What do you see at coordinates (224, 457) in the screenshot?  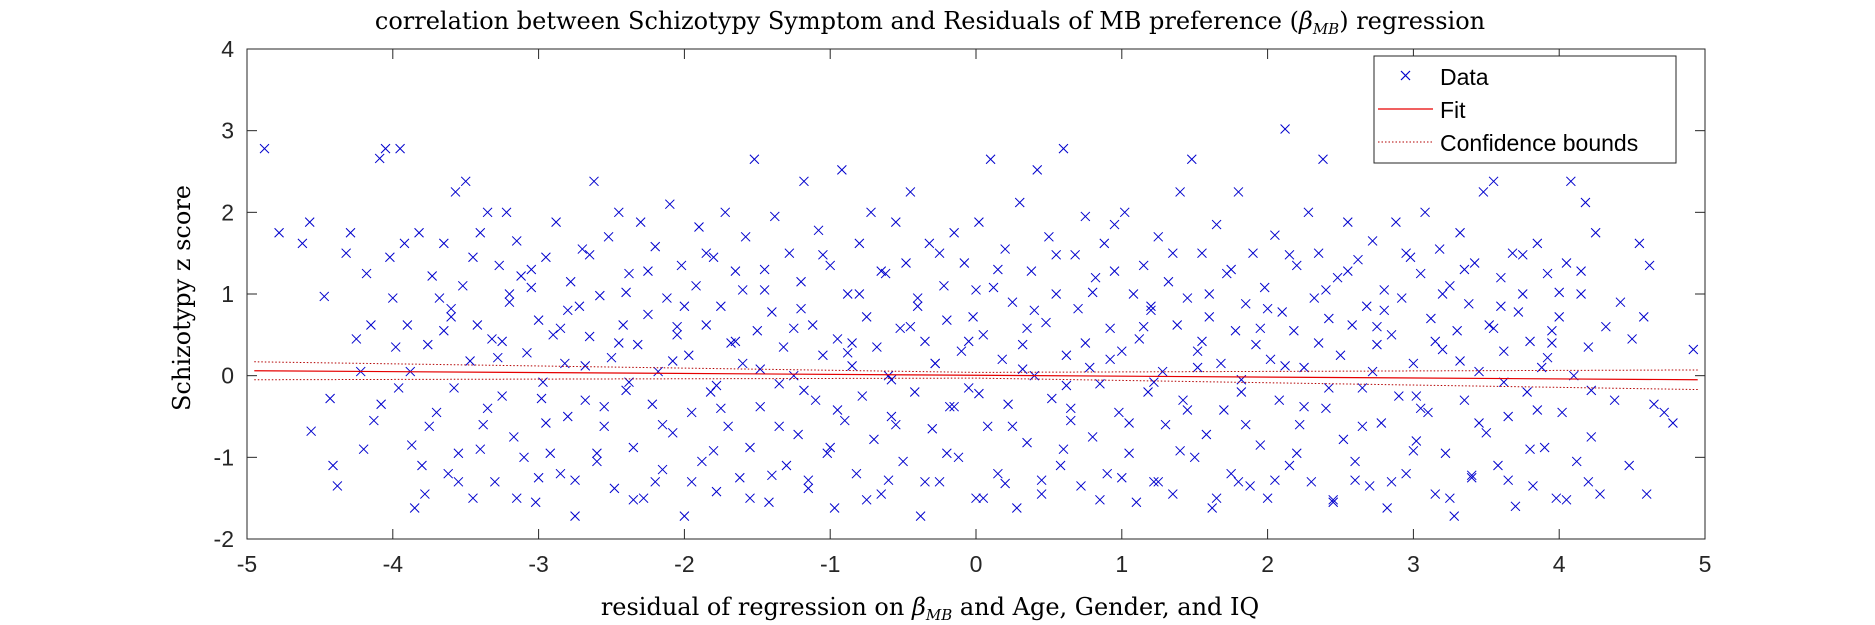 I see `y-tick-label: -1` at bounding box center [224, 457].